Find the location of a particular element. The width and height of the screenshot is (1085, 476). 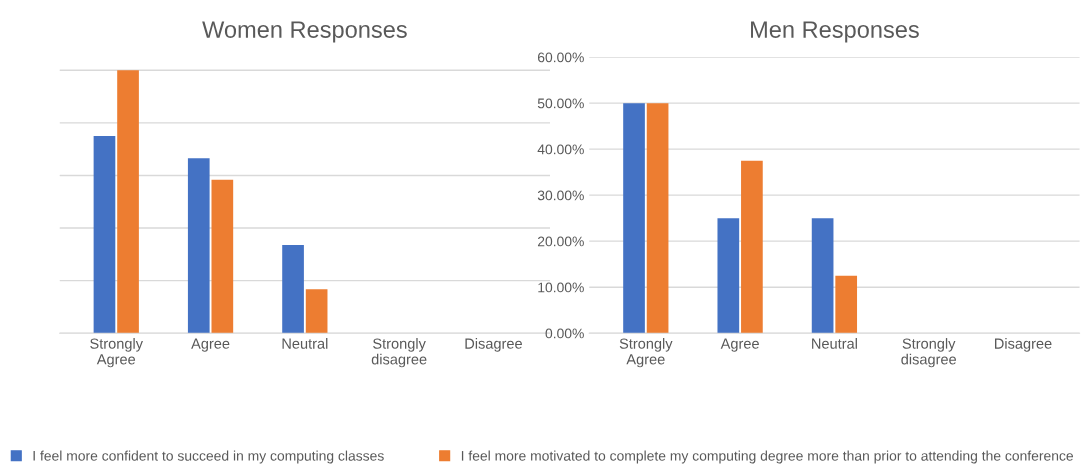

legend-label: I feel more confident to succeed in my computing classes is located at coordinates (208, 457).